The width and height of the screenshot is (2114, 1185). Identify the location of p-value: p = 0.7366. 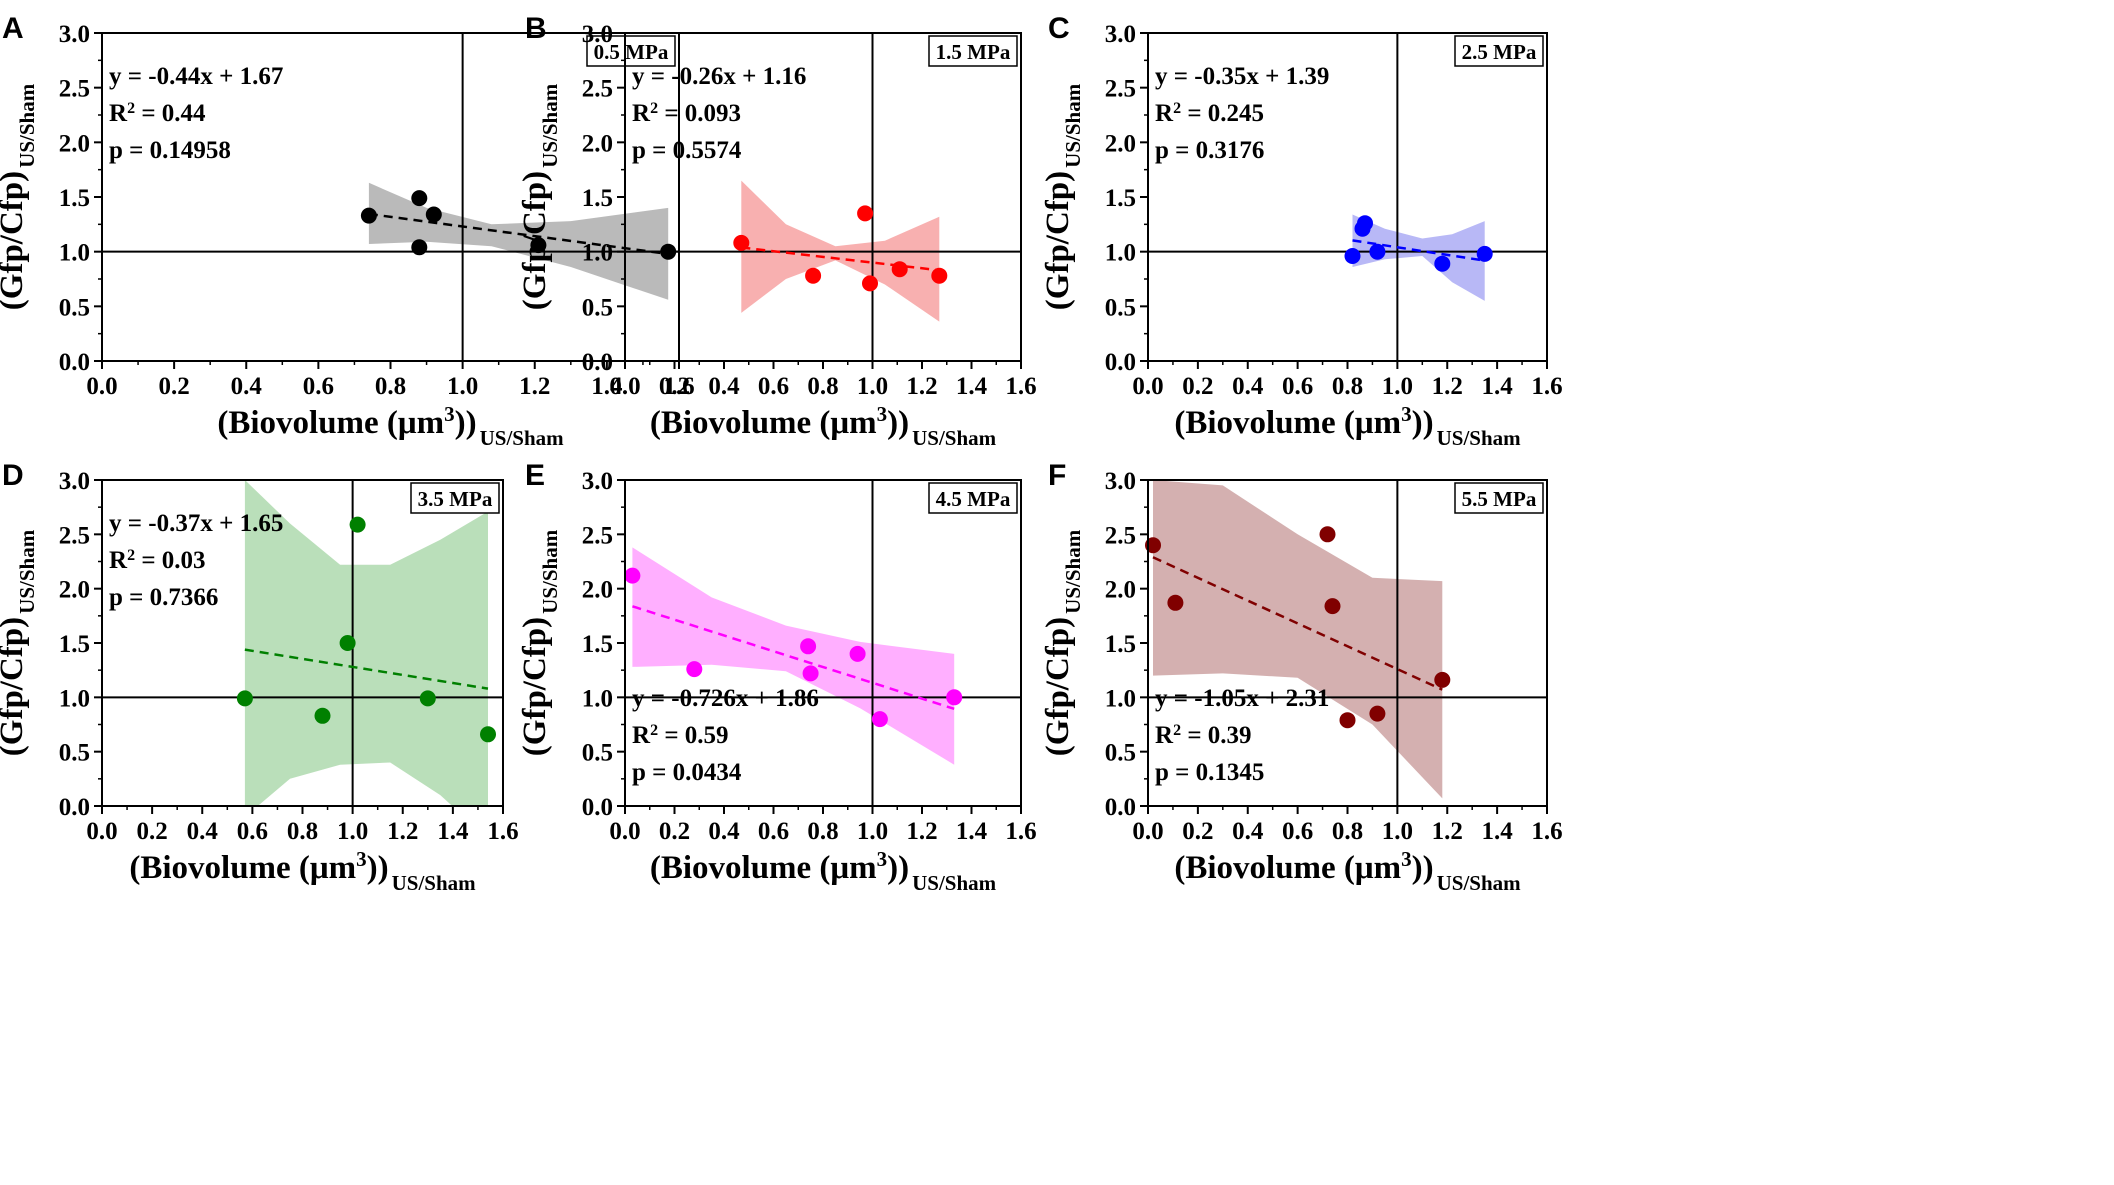
(163, 597).